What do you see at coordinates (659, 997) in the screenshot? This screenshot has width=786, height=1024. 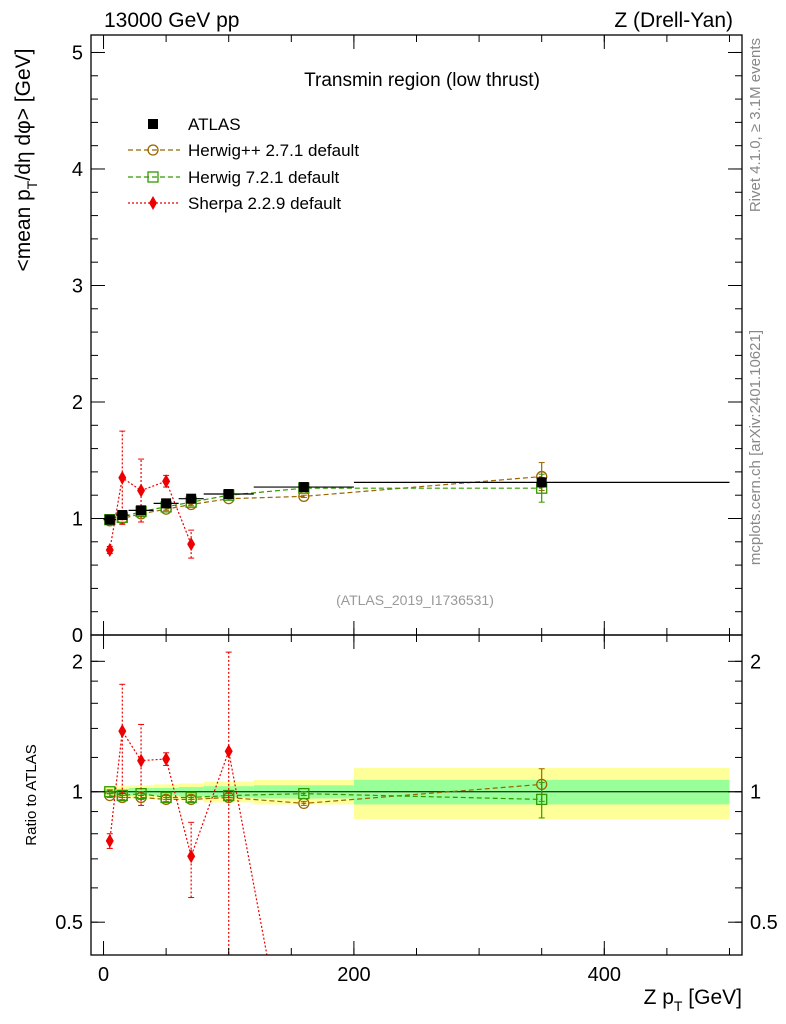 I see `x-label-pre: Z p` at bounding box center [659, 997].